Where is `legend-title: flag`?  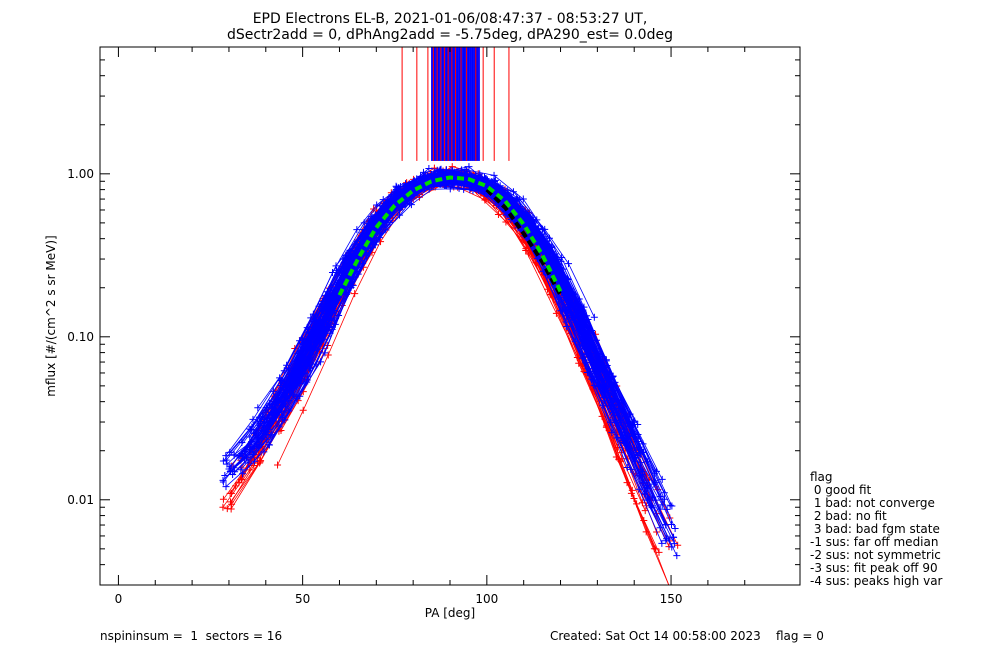
legend-title: flag is located at coordinates (821, 477).